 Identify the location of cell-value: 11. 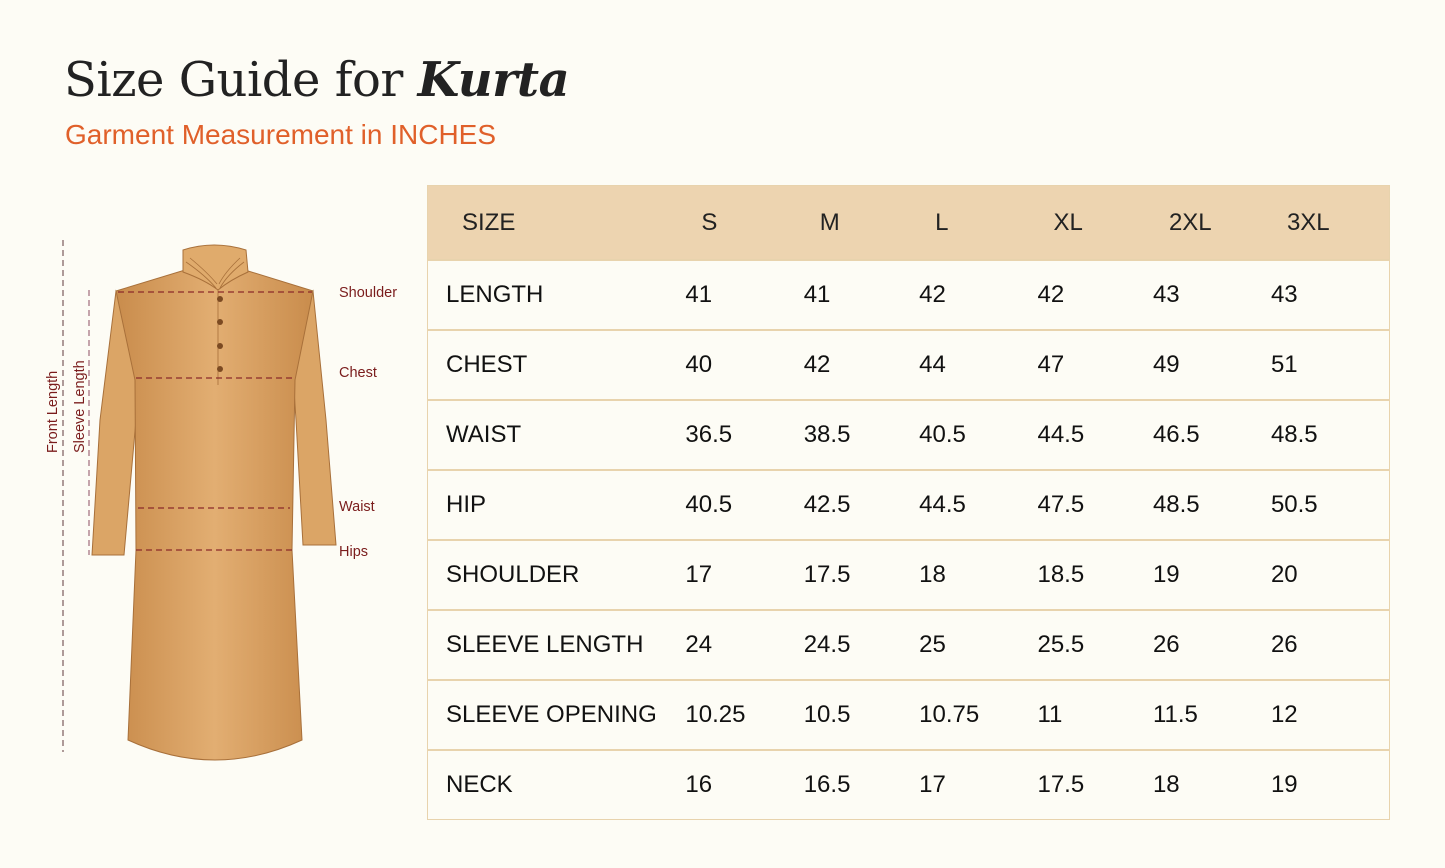
(1095, 714).